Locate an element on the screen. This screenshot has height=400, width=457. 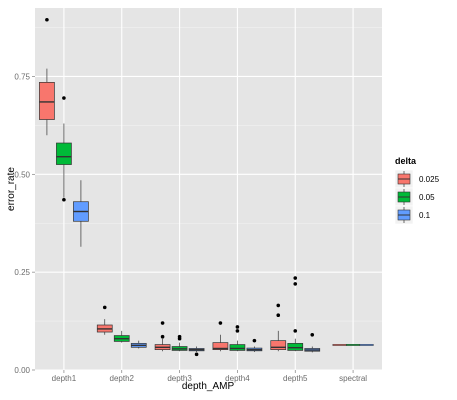
box-depth5-delta-0.05 is located at coordinates (295, 314).